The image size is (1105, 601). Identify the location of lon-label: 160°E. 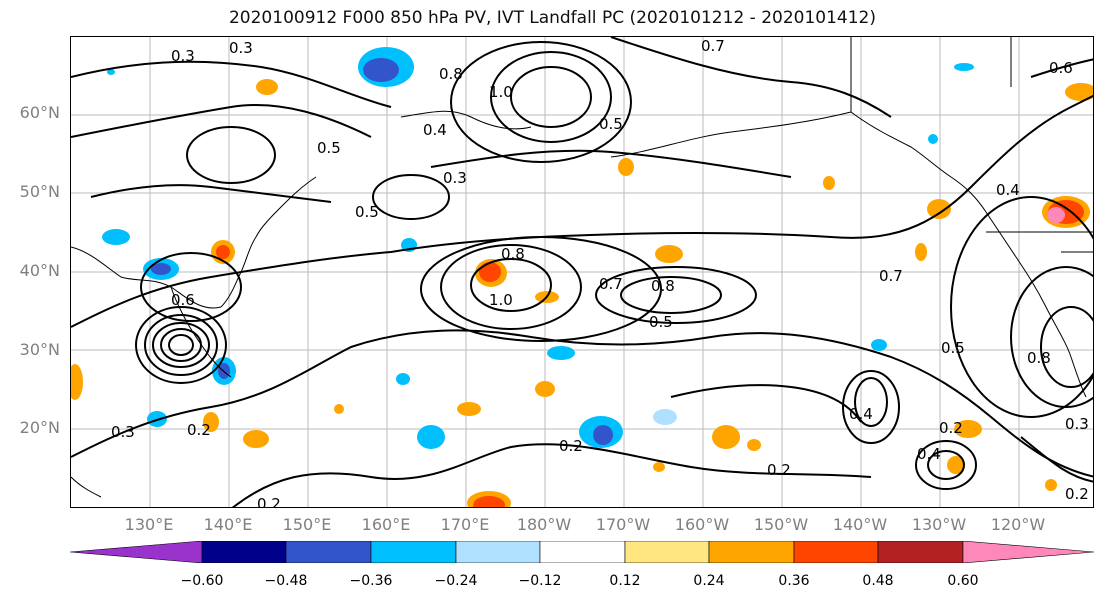
(386, 524).